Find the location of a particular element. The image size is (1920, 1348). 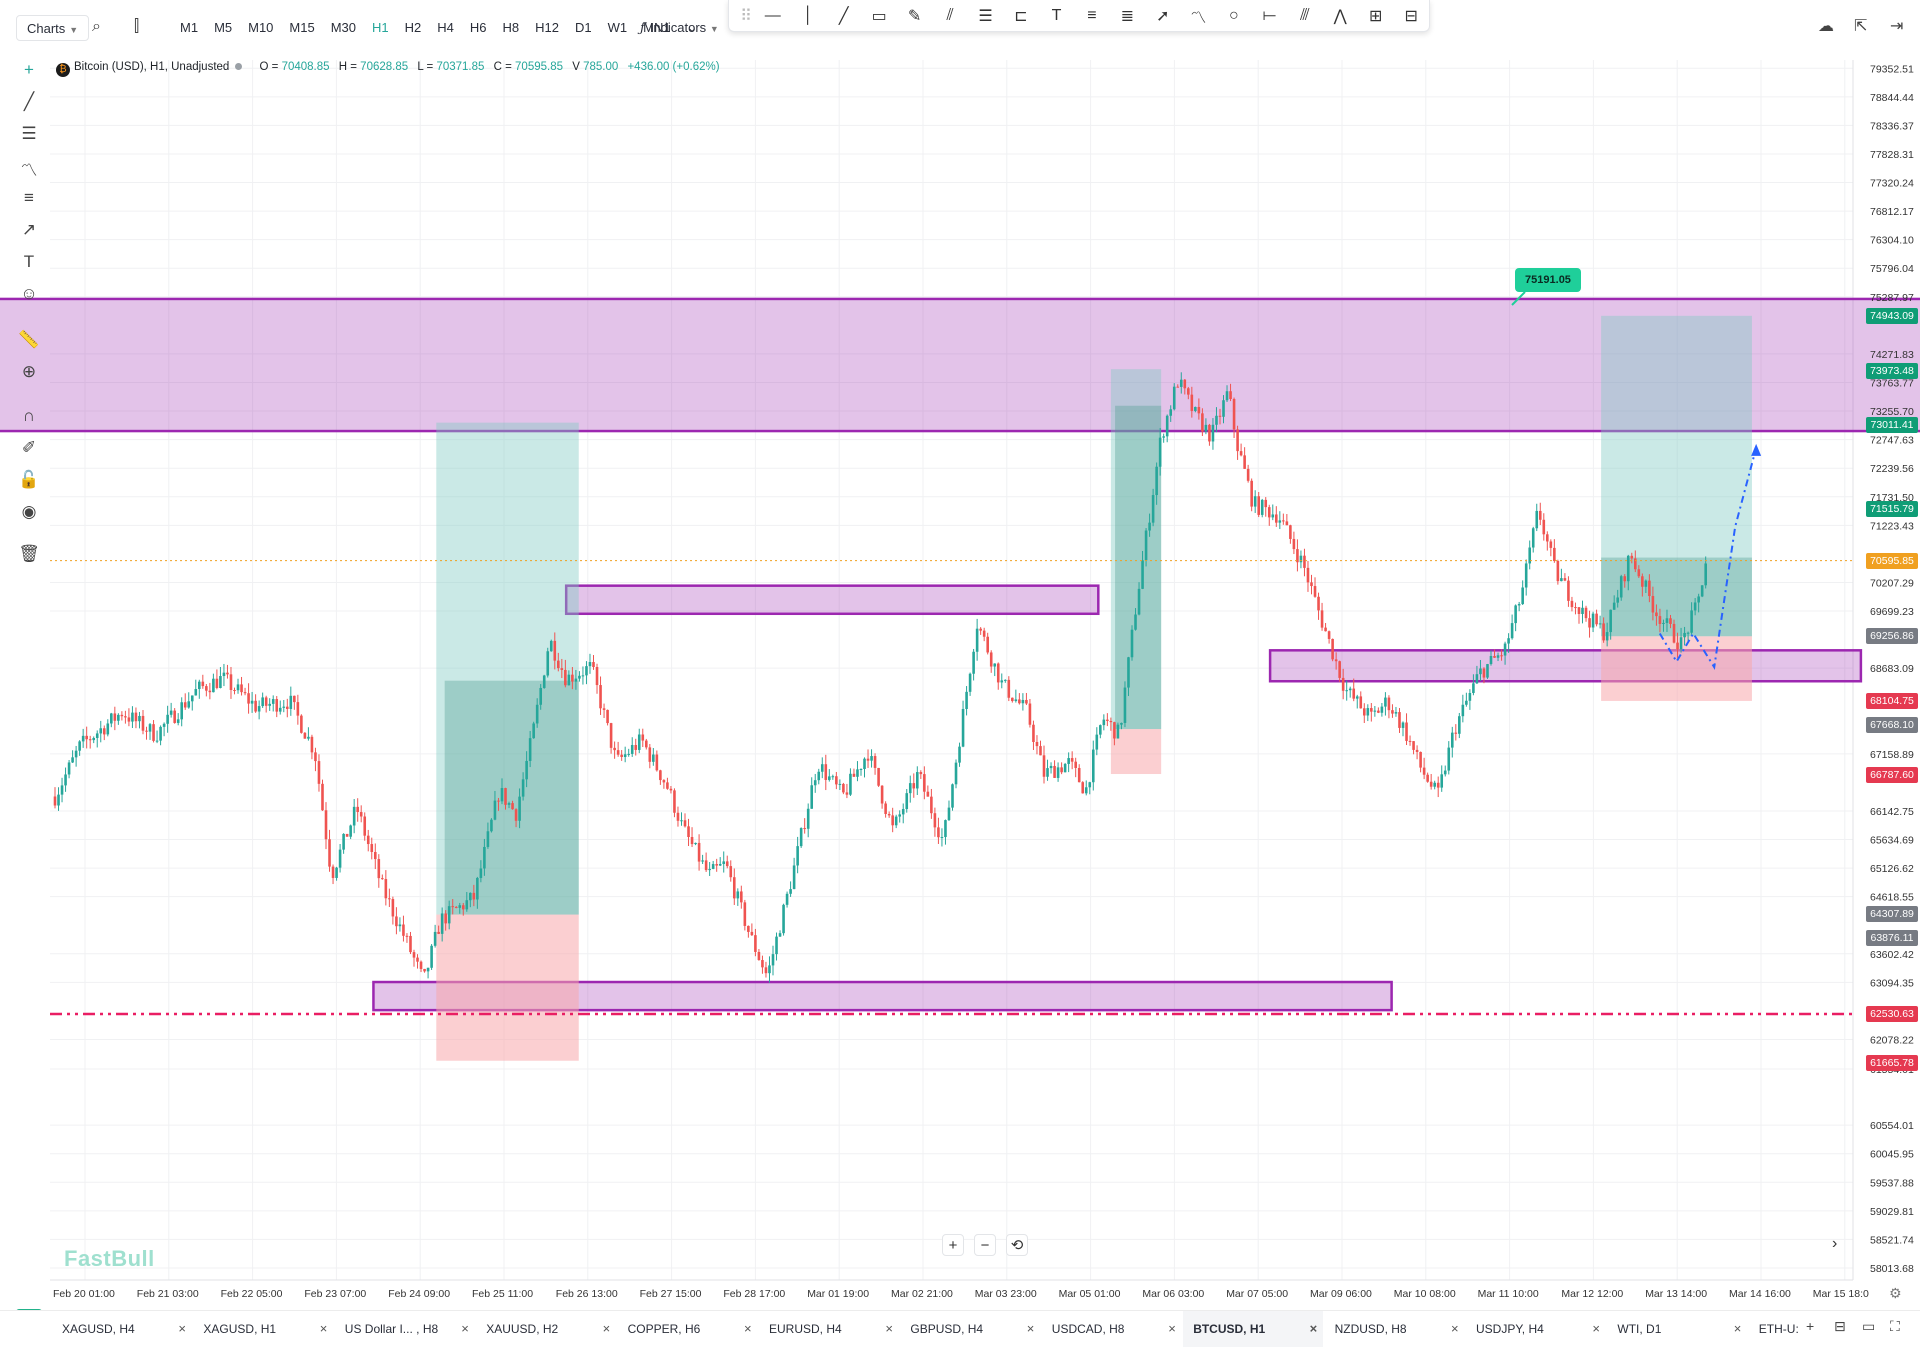

reset-zoom-button: ⟲ is located at coordinates (1017, 1245).